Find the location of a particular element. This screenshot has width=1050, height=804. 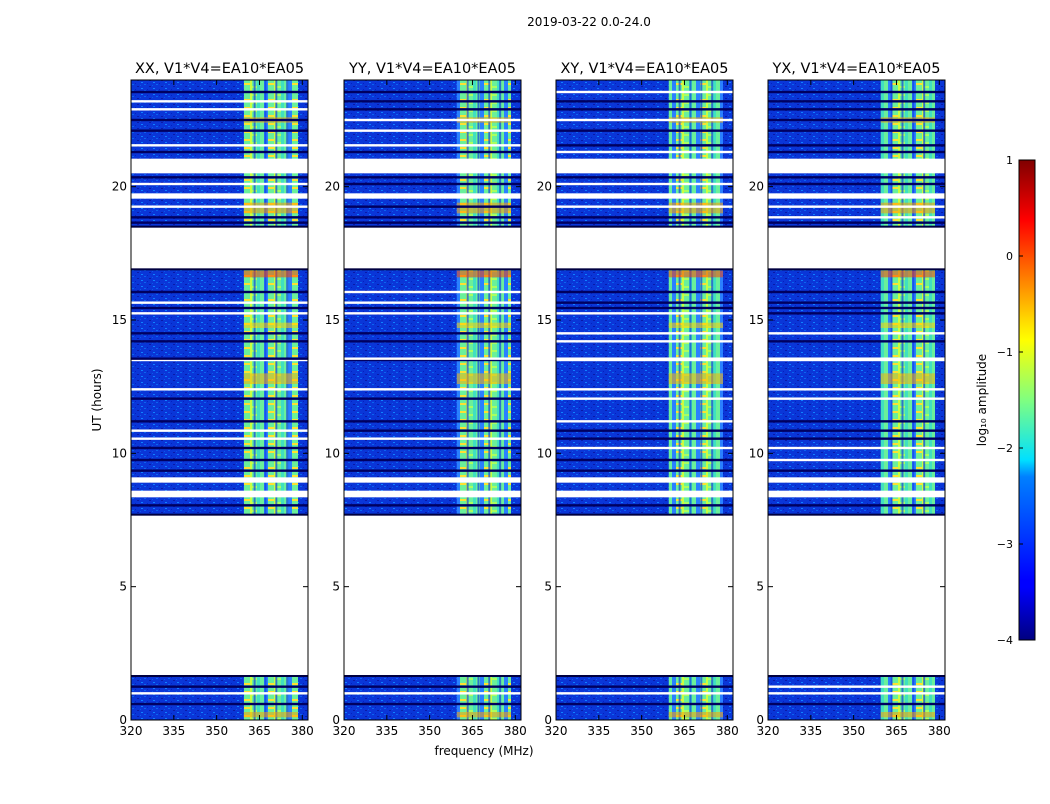

colorbar: 1 0 −1 −2 −3 −4 is located at coordinates (1016, 400).